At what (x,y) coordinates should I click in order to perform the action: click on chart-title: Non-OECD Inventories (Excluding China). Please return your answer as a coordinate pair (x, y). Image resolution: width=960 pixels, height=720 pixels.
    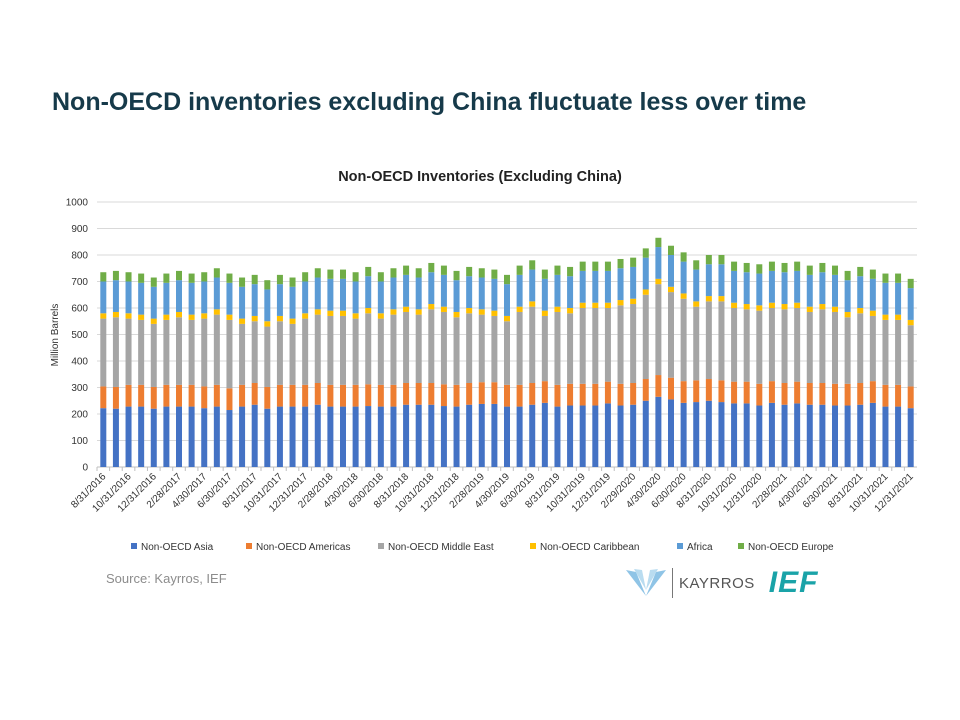
    Looking at the image, I should click on (480, 177).